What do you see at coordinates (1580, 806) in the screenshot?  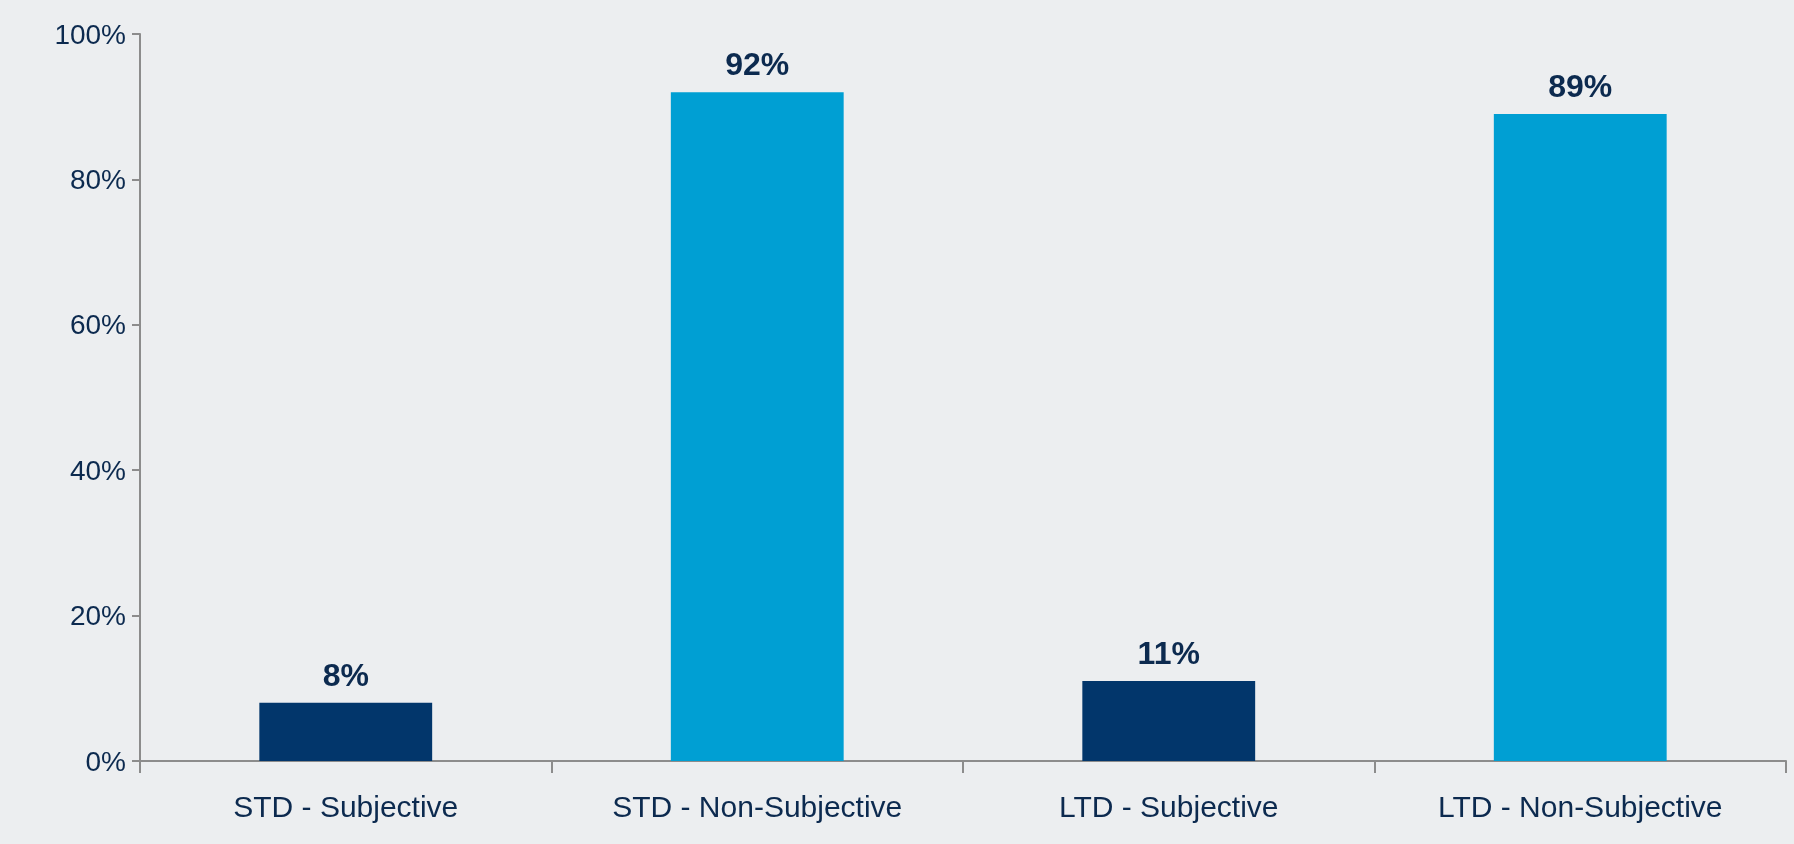 I see `x-tick-label: LTD - Non-Subjective` at bounding box center [1580, 806].